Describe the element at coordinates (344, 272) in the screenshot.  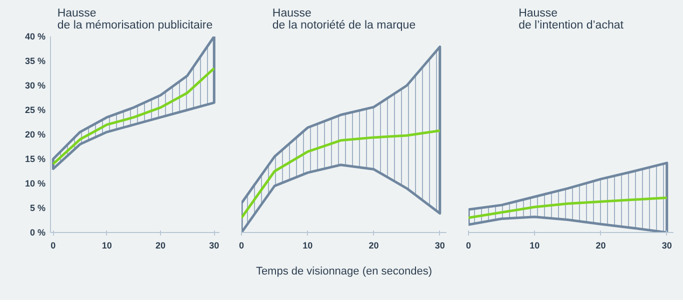
I see `x-axis-title: Temps de visionnage (en secondes)` at that location.